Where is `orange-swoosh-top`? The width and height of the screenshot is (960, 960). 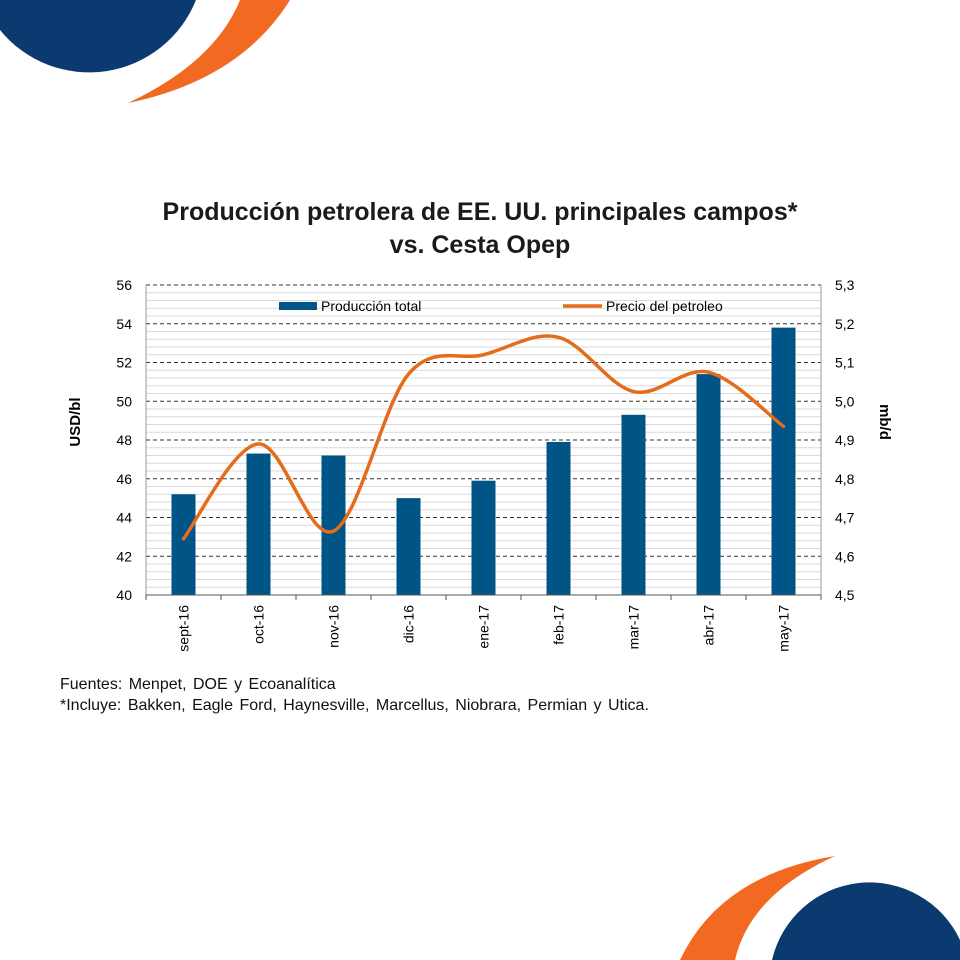 orange-swoosh-top is located at coordinates (209, 51).